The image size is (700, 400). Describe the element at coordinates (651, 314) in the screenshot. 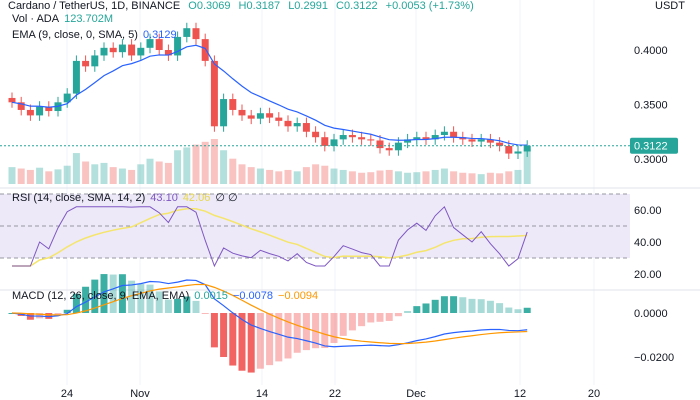

I see `macd-tick: 0.0000` at that location.